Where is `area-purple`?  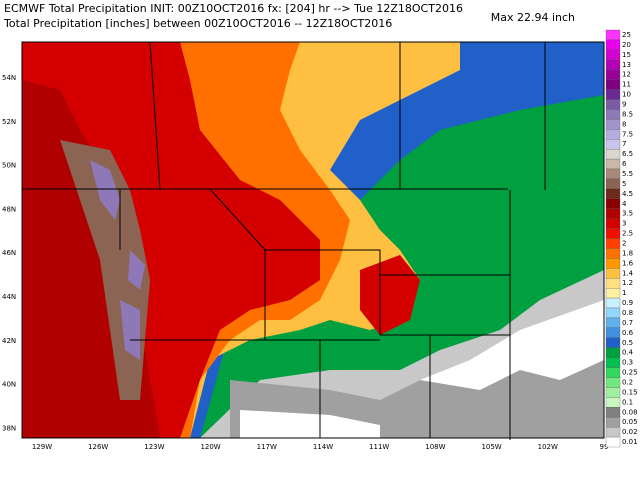
area-purple is located at coordinates (117, 260).